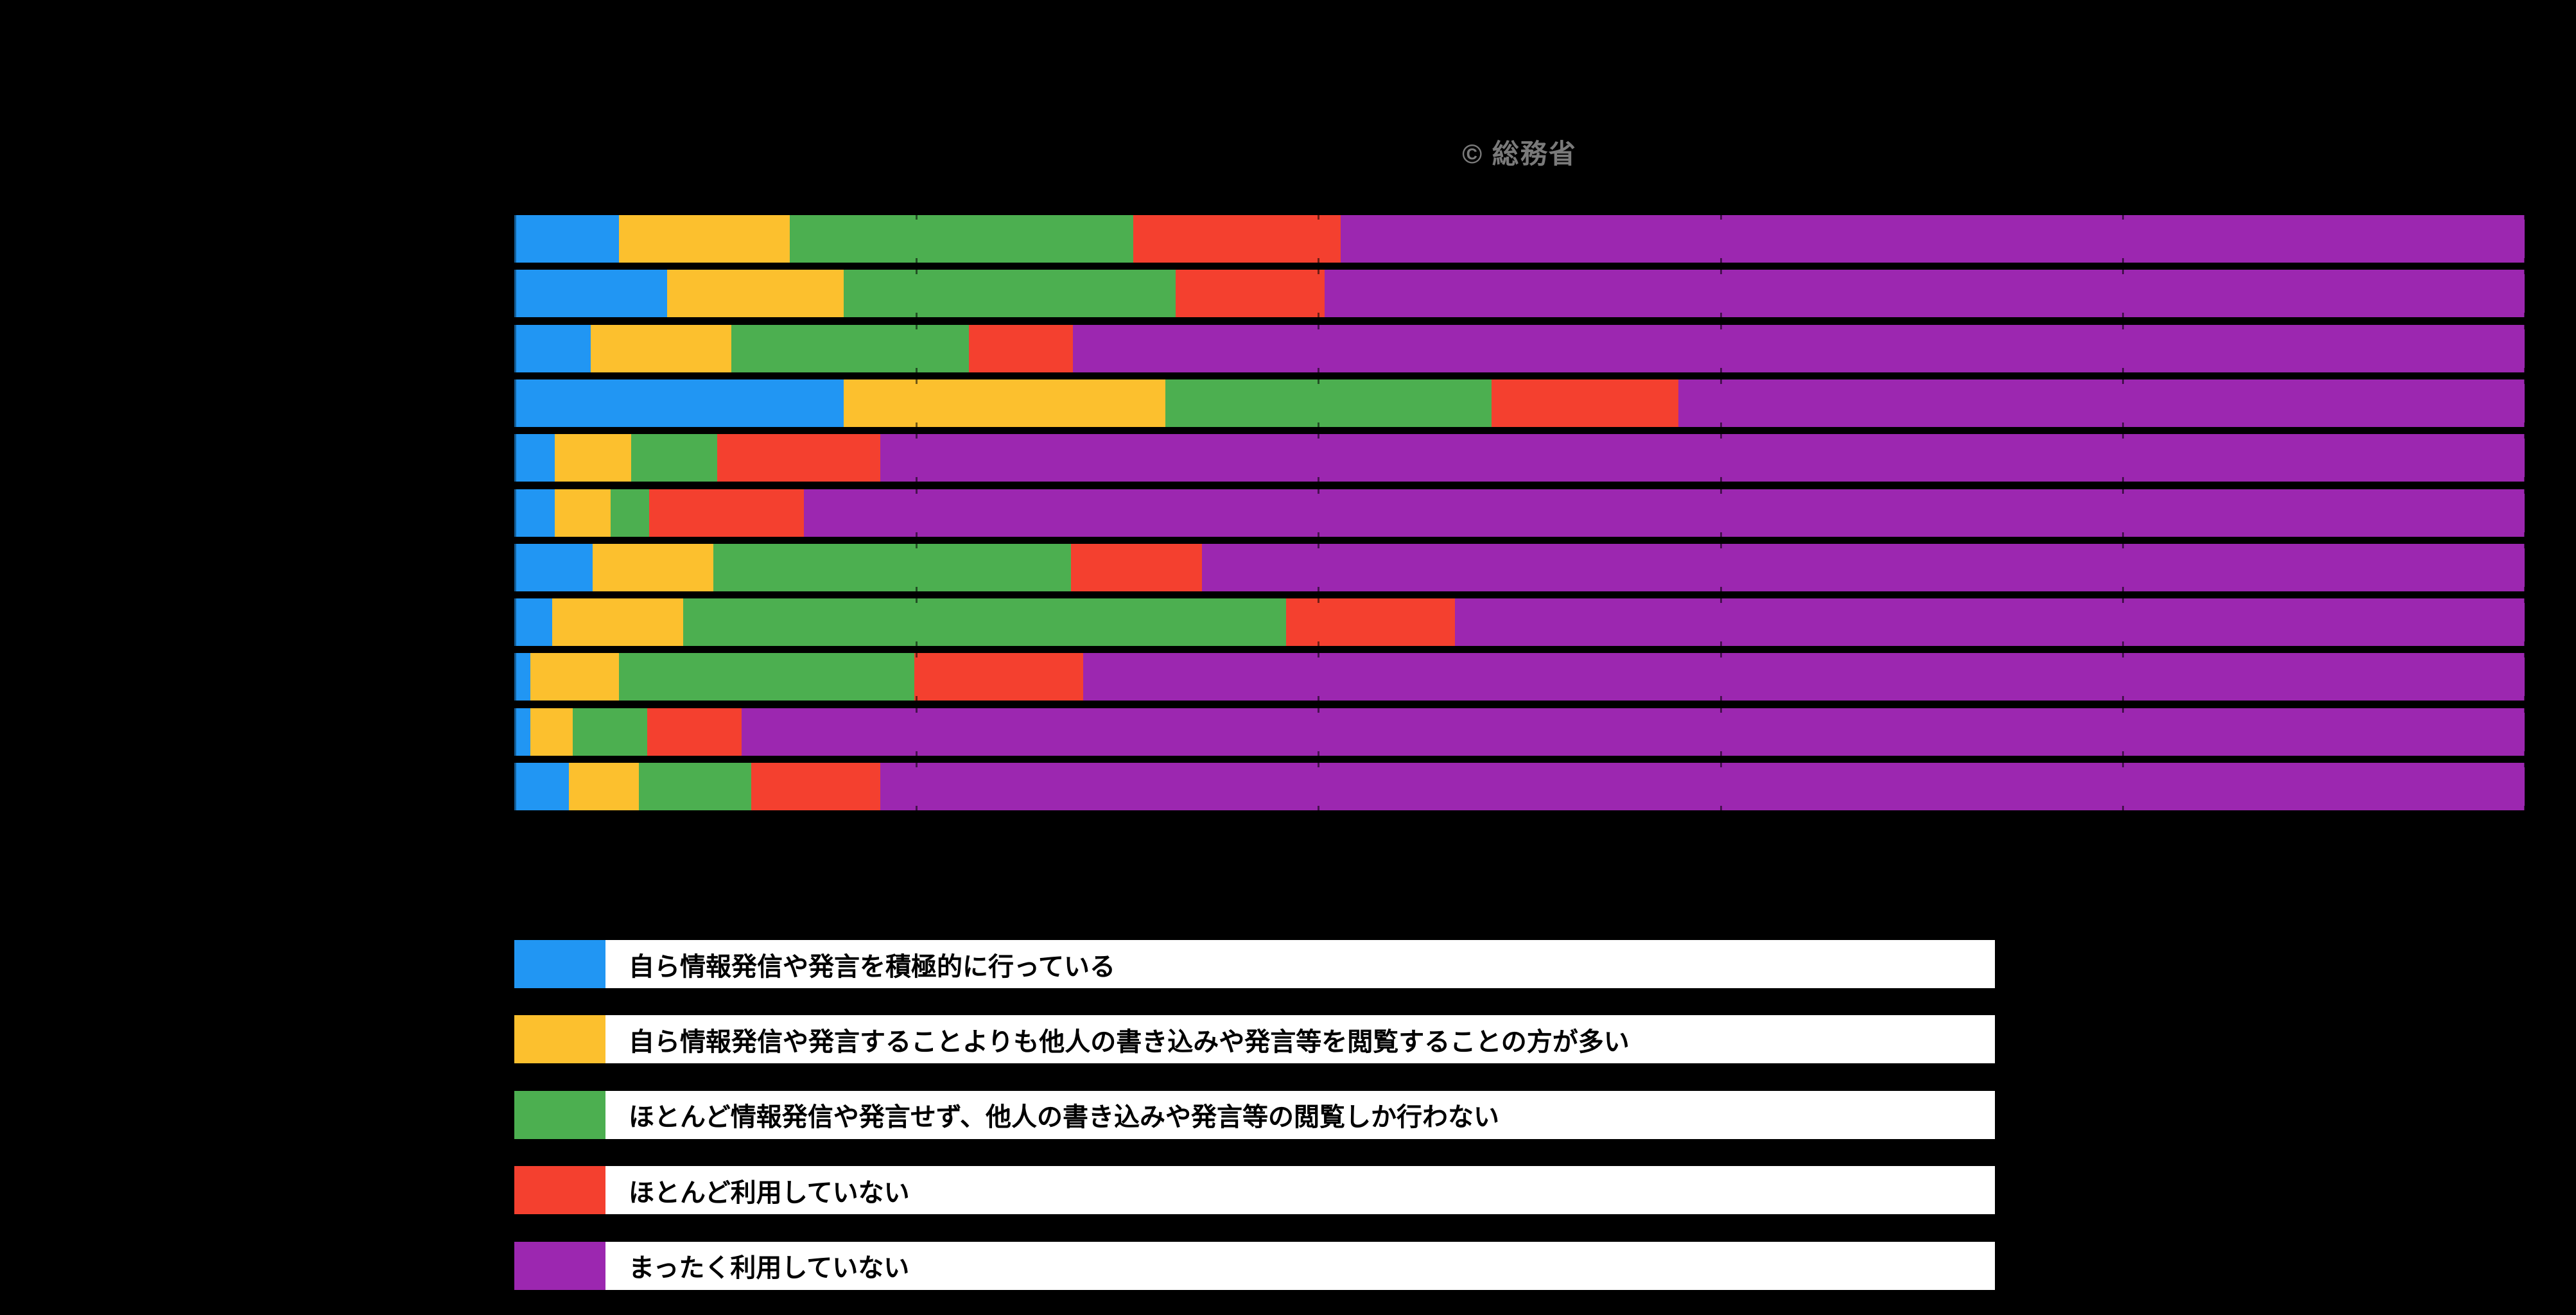  I want to click on legend-label: 自ら情報発信や発言することよりも他人の書き込みや発言等を閲覧することの方が多い, so click(1129, 1041).